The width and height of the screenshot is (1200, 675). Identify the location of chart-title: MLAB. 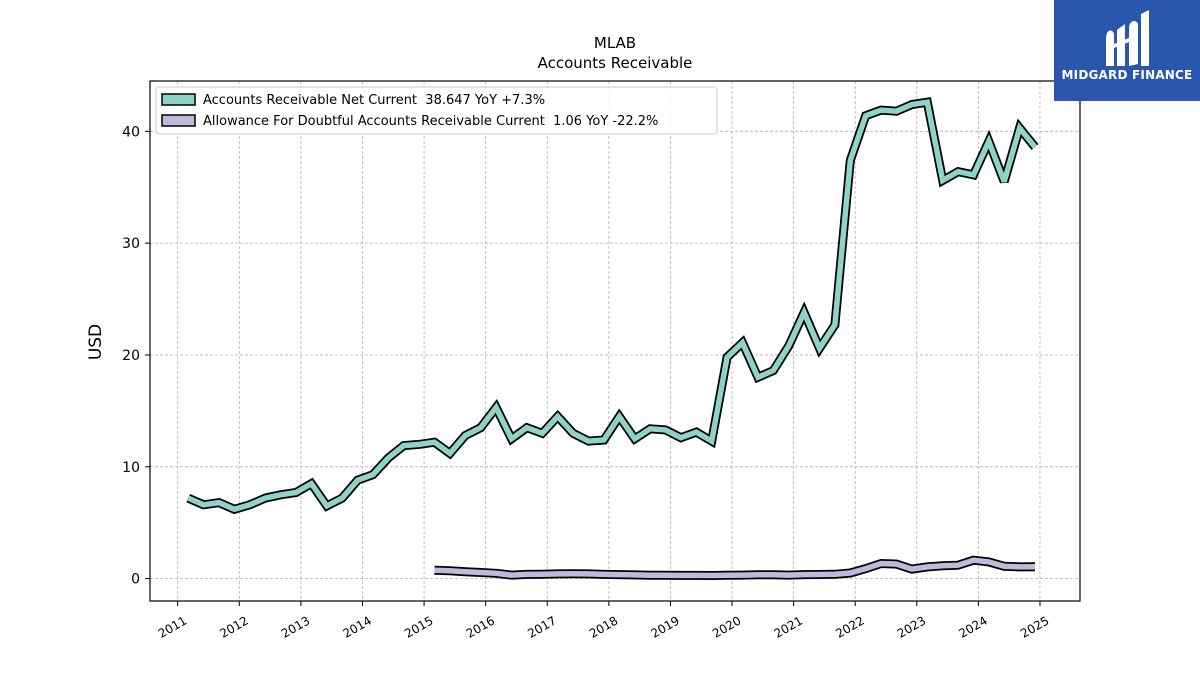
(615, 43).